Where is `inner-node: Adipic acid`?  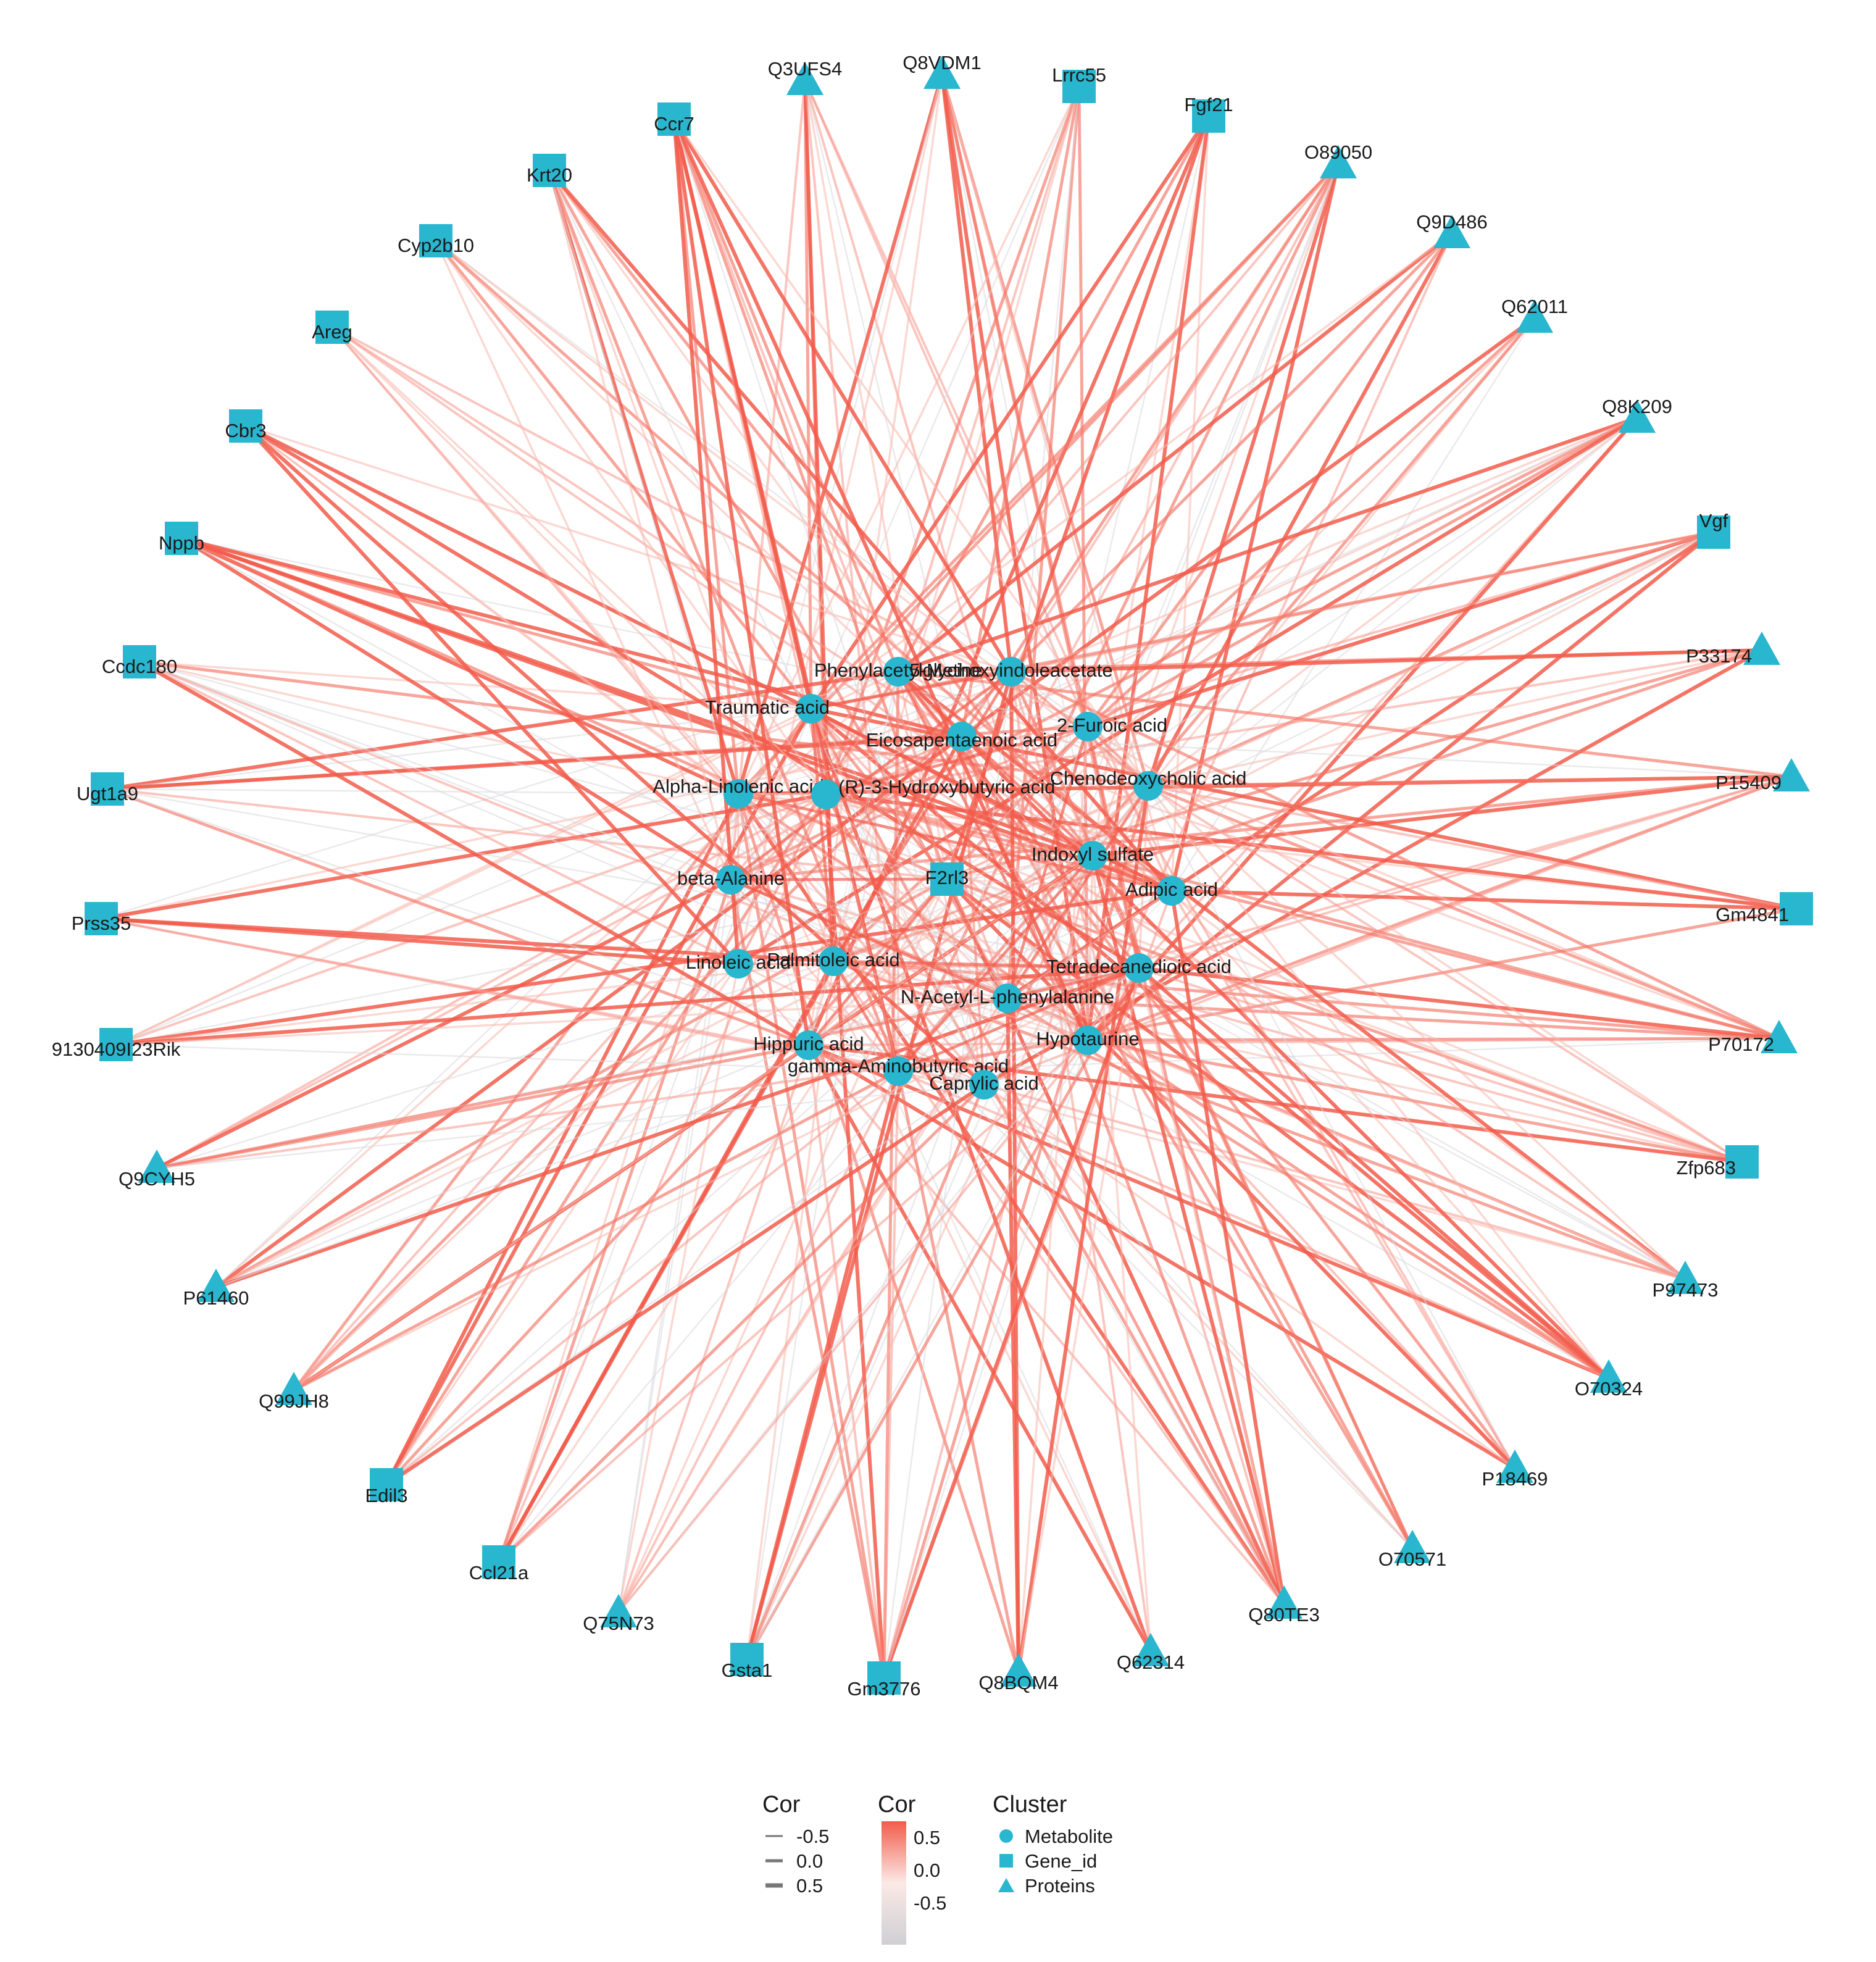 inner-node: Adipic acid is located at coordinates (1171, 891).